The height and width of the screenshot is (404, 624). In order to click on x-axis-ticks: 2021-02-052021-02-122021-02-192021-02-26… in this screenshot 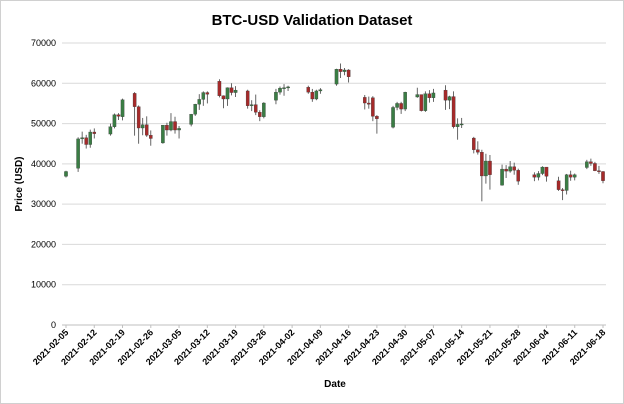, I will do `click(319, 346)`.